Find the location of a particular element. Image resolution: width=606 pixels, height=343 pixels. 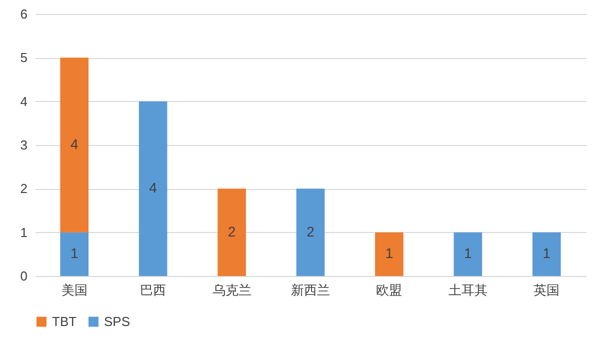

x-tick-label: 乌克兰 is located at coordinates (232, 290).